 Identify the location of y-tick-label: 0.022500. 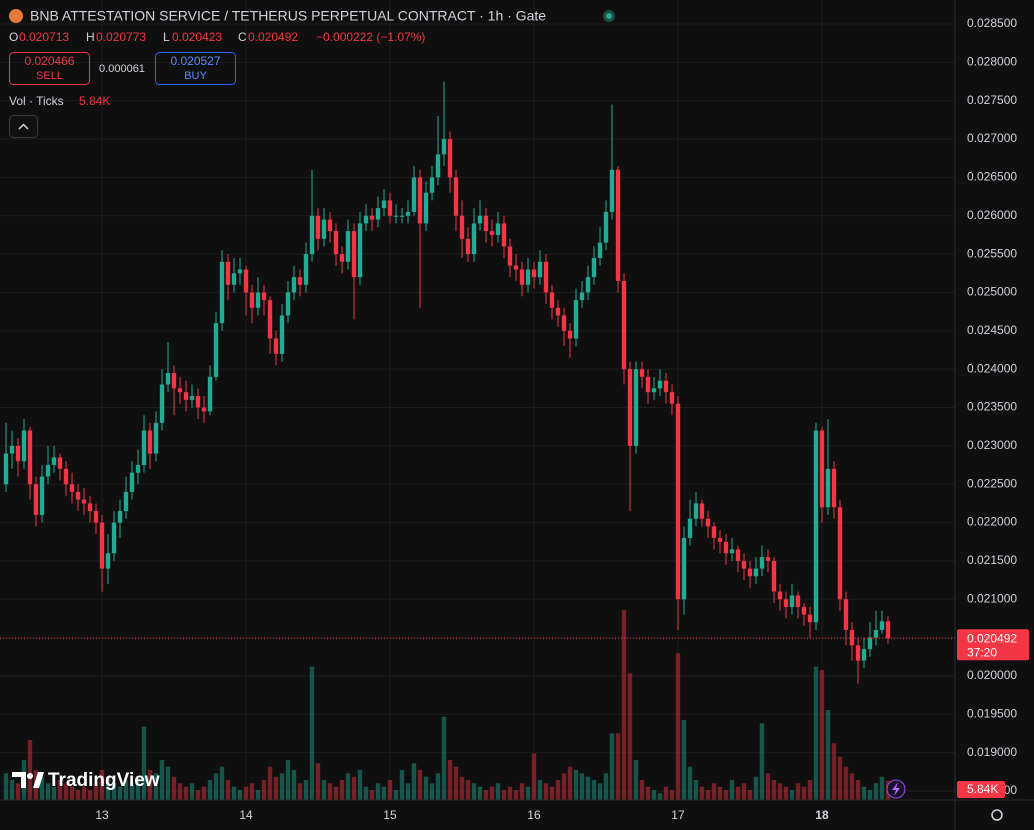
(992, 483).